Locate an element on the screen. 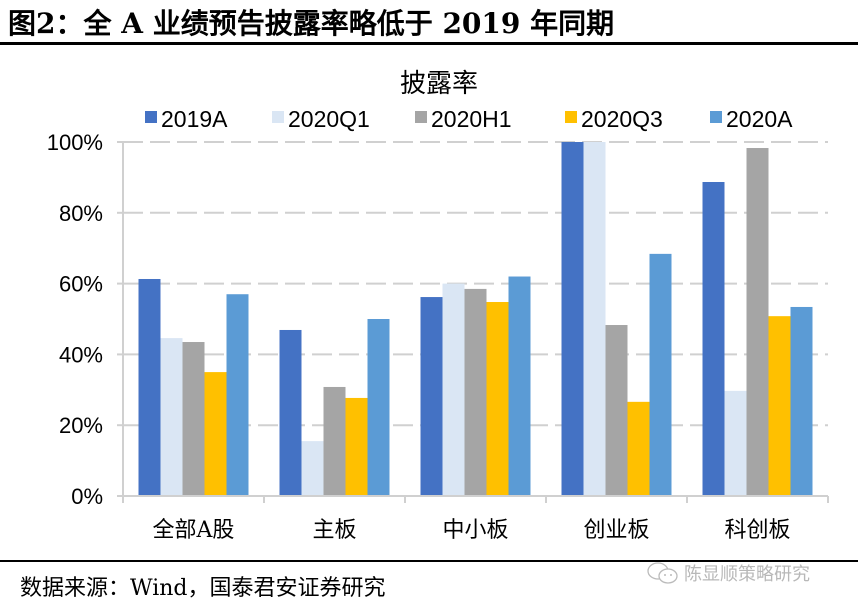 The width and height of the screenshot is (858, 614). bar-2020A-中小板 is located at coordinates (519, 386).